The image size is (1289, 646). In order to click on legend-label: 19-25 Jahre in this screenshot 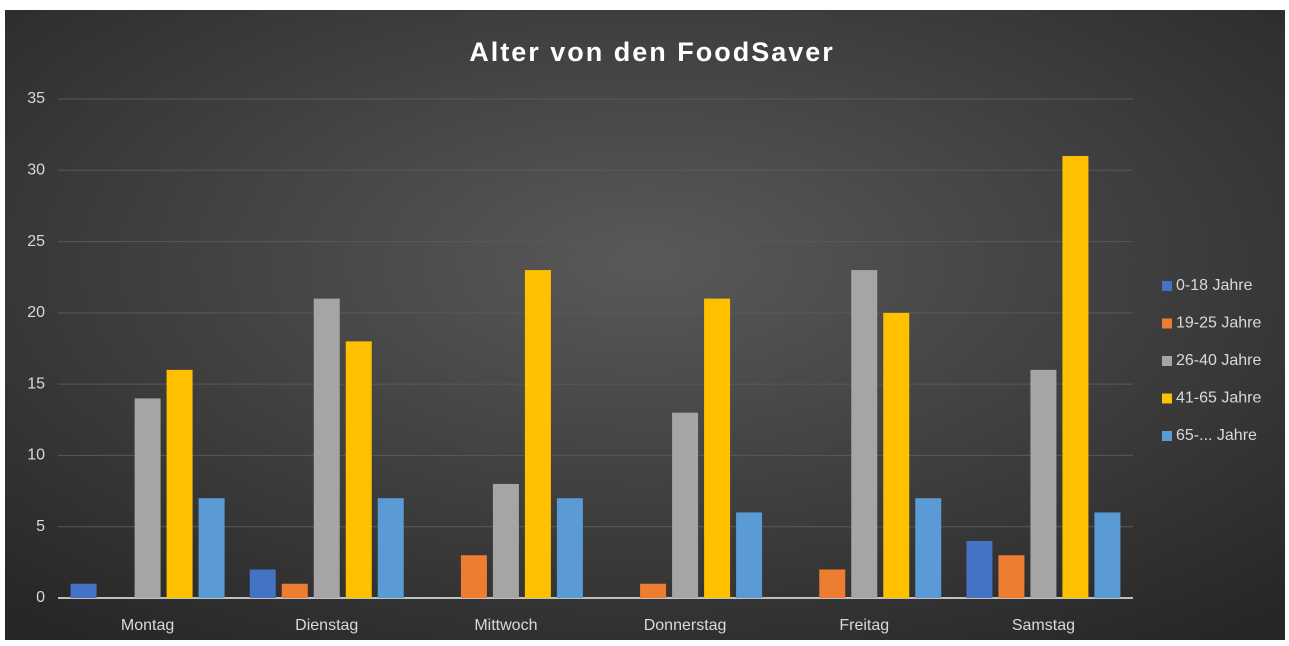, I will do `click(1218, 323)`.